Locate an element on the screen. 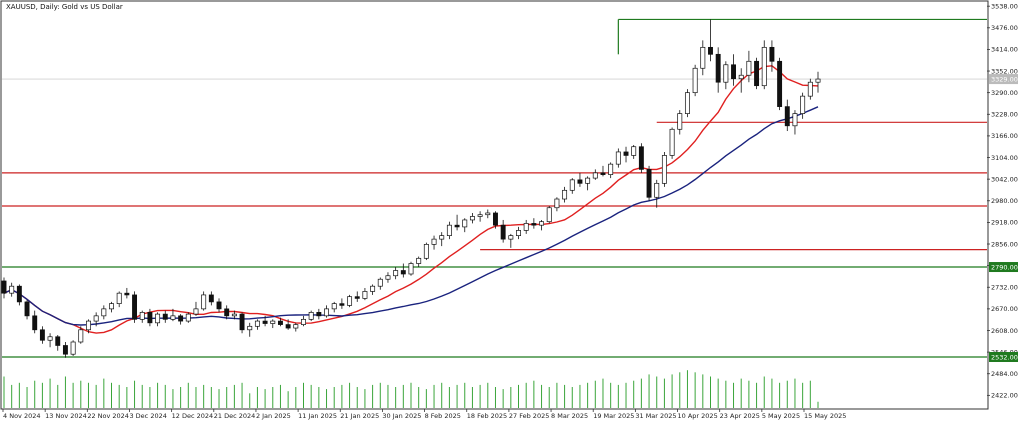 This screenshot has width=1024, height=421. x-tick-label-7: 11 Jan 2025 is located at coordinates (317, 416).